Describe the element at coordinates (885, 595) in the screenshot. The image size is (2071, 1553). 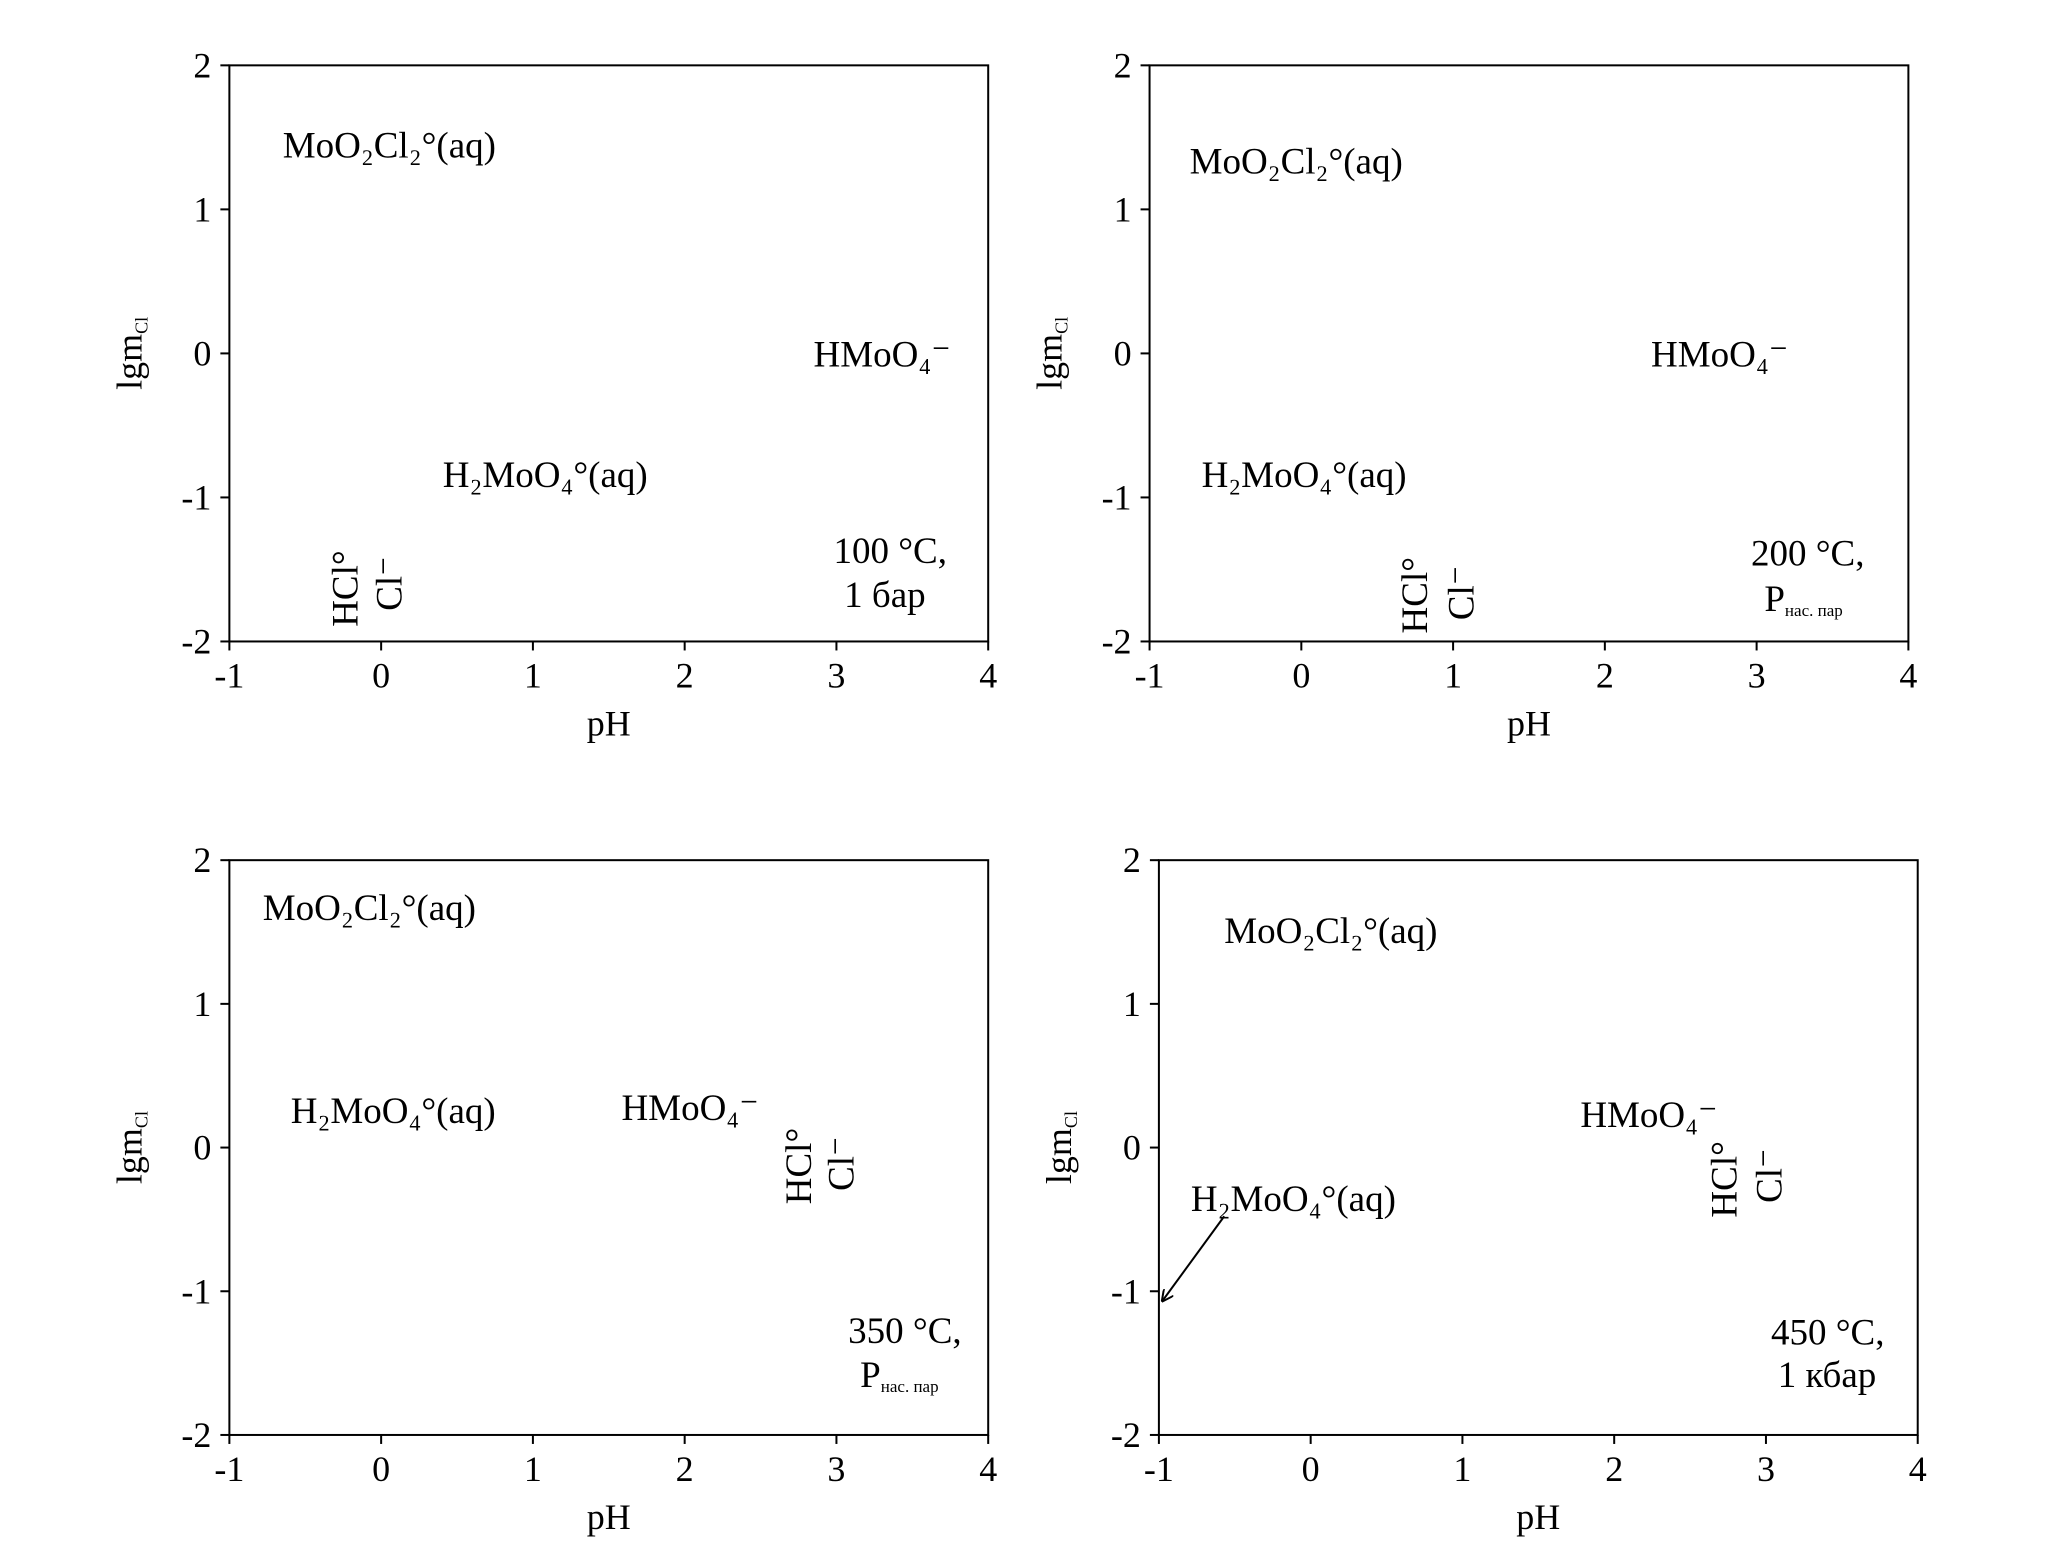
I see `annotation: 1 бар` at that location.